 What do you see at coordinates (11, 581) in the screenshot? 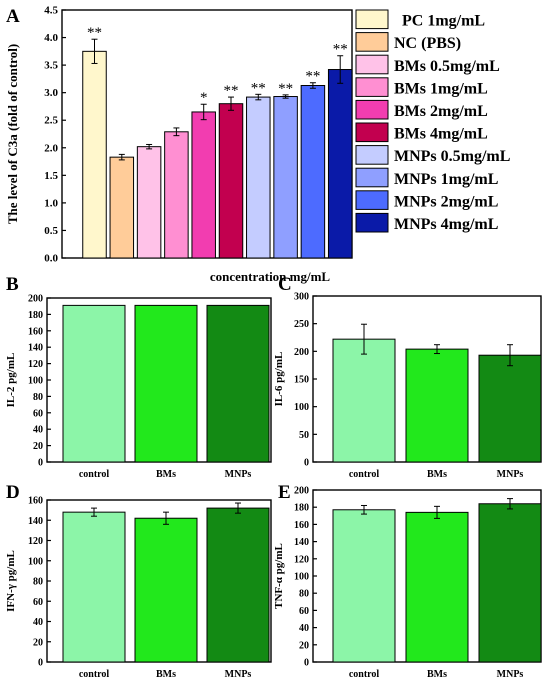
I see `y-axis-label: IFN-γ pg/mL` at bounding box center [11, 581].